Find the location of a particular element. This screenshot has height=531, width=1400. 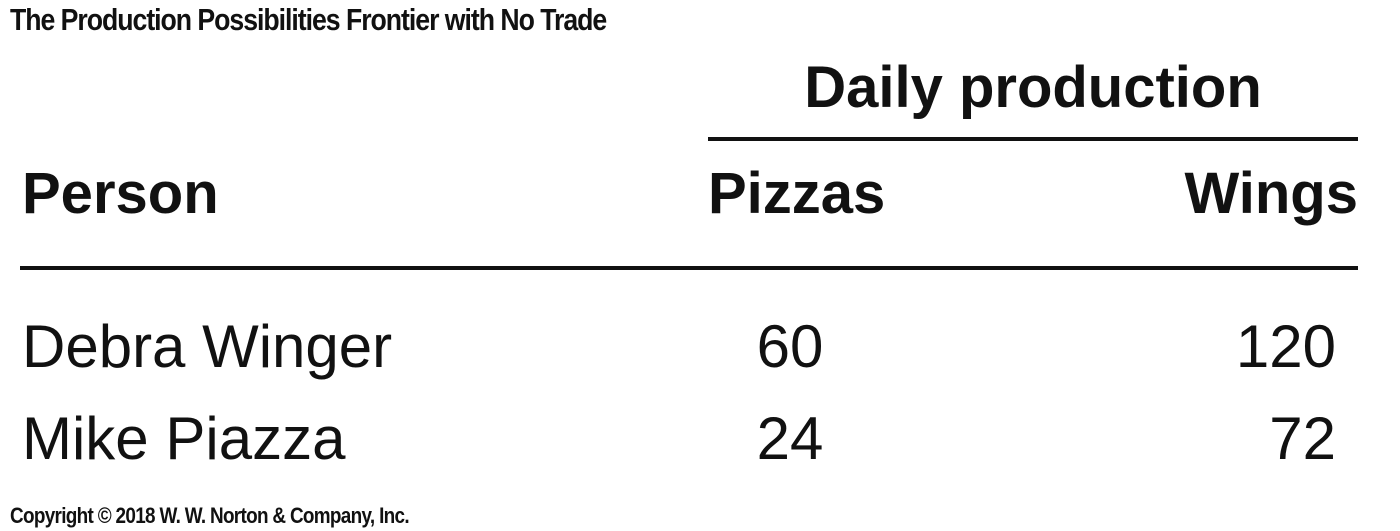

wings-cell: 72 is located at coordinates (1302, 438).